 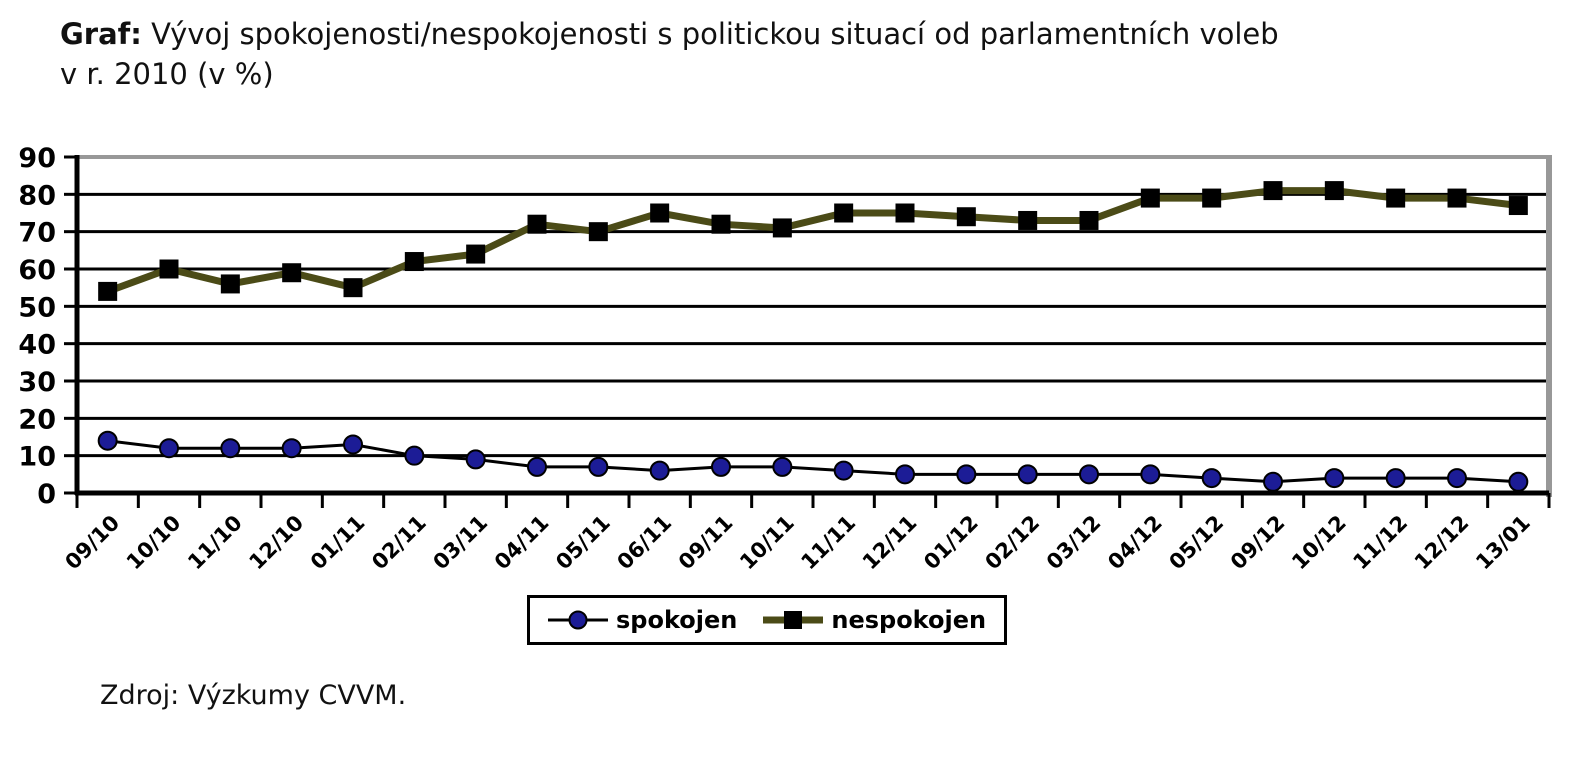 What do you see at coordinates (37, 419) in the screenshot?
I see `svg-text: 20` at bounding box center [37, 419].